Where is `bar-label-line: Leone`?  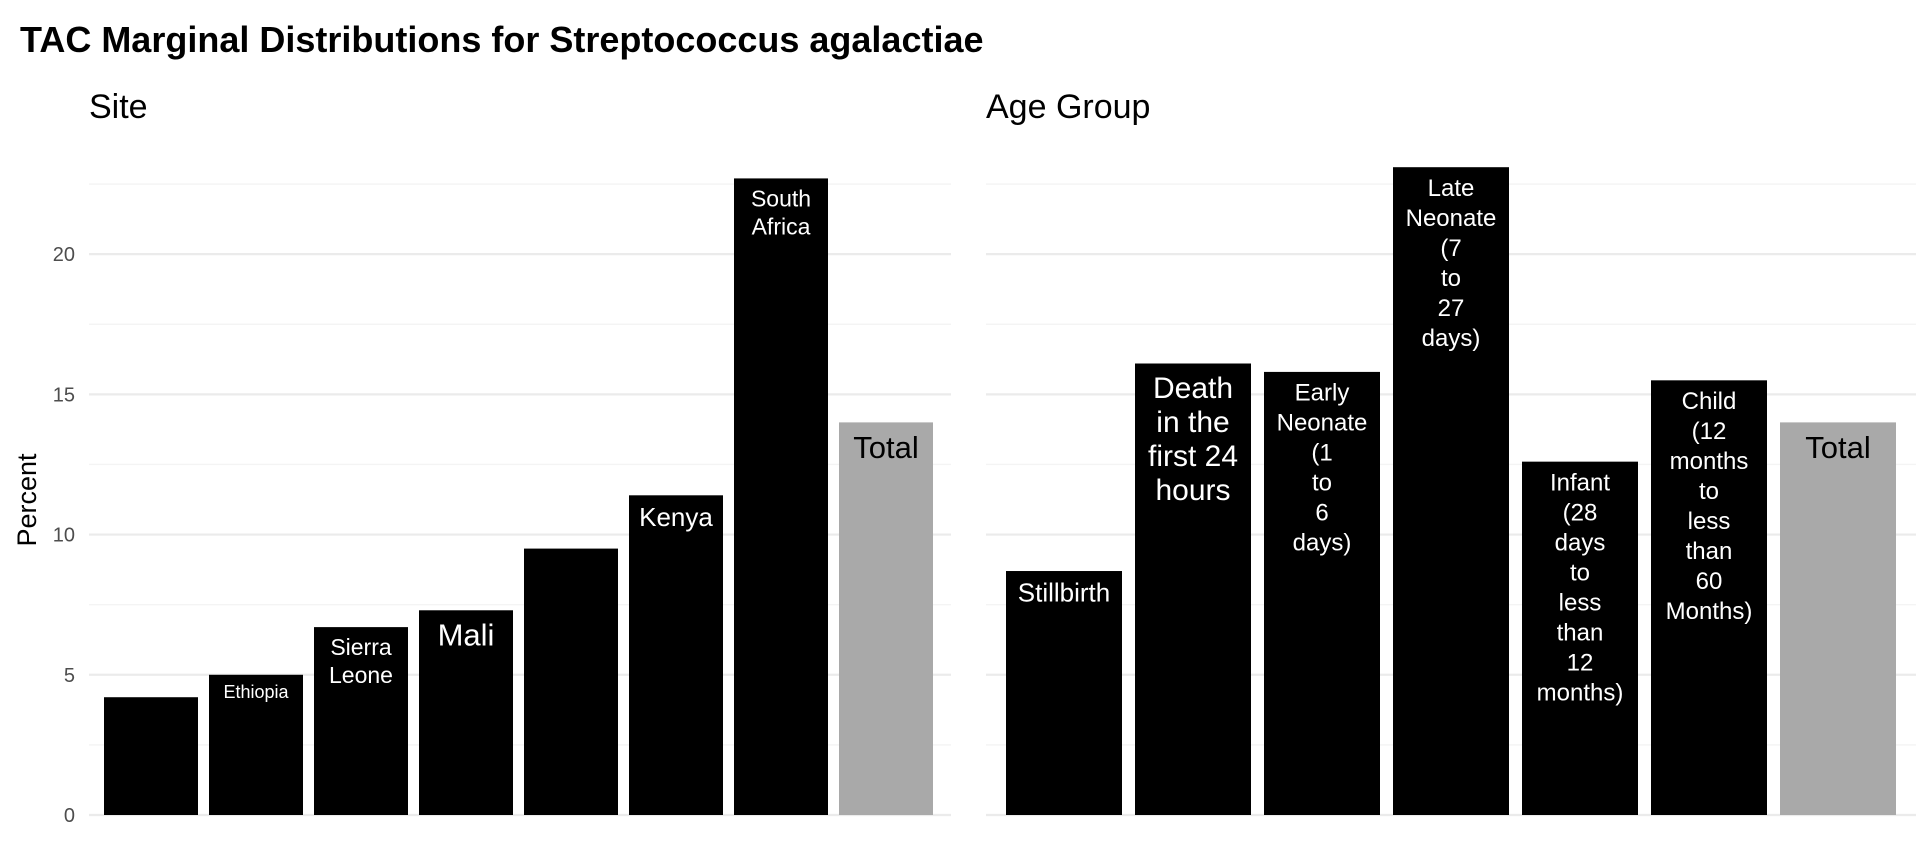
bar-label-line: Leone is located at coordinates (361, 675).